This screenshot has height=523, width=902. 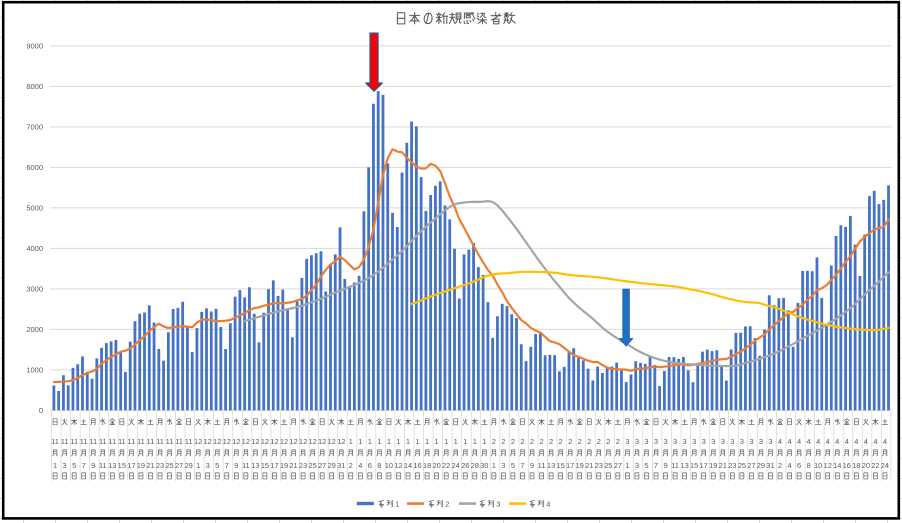 I want to click on svg-text: 4000, so click(x=34, y=248).